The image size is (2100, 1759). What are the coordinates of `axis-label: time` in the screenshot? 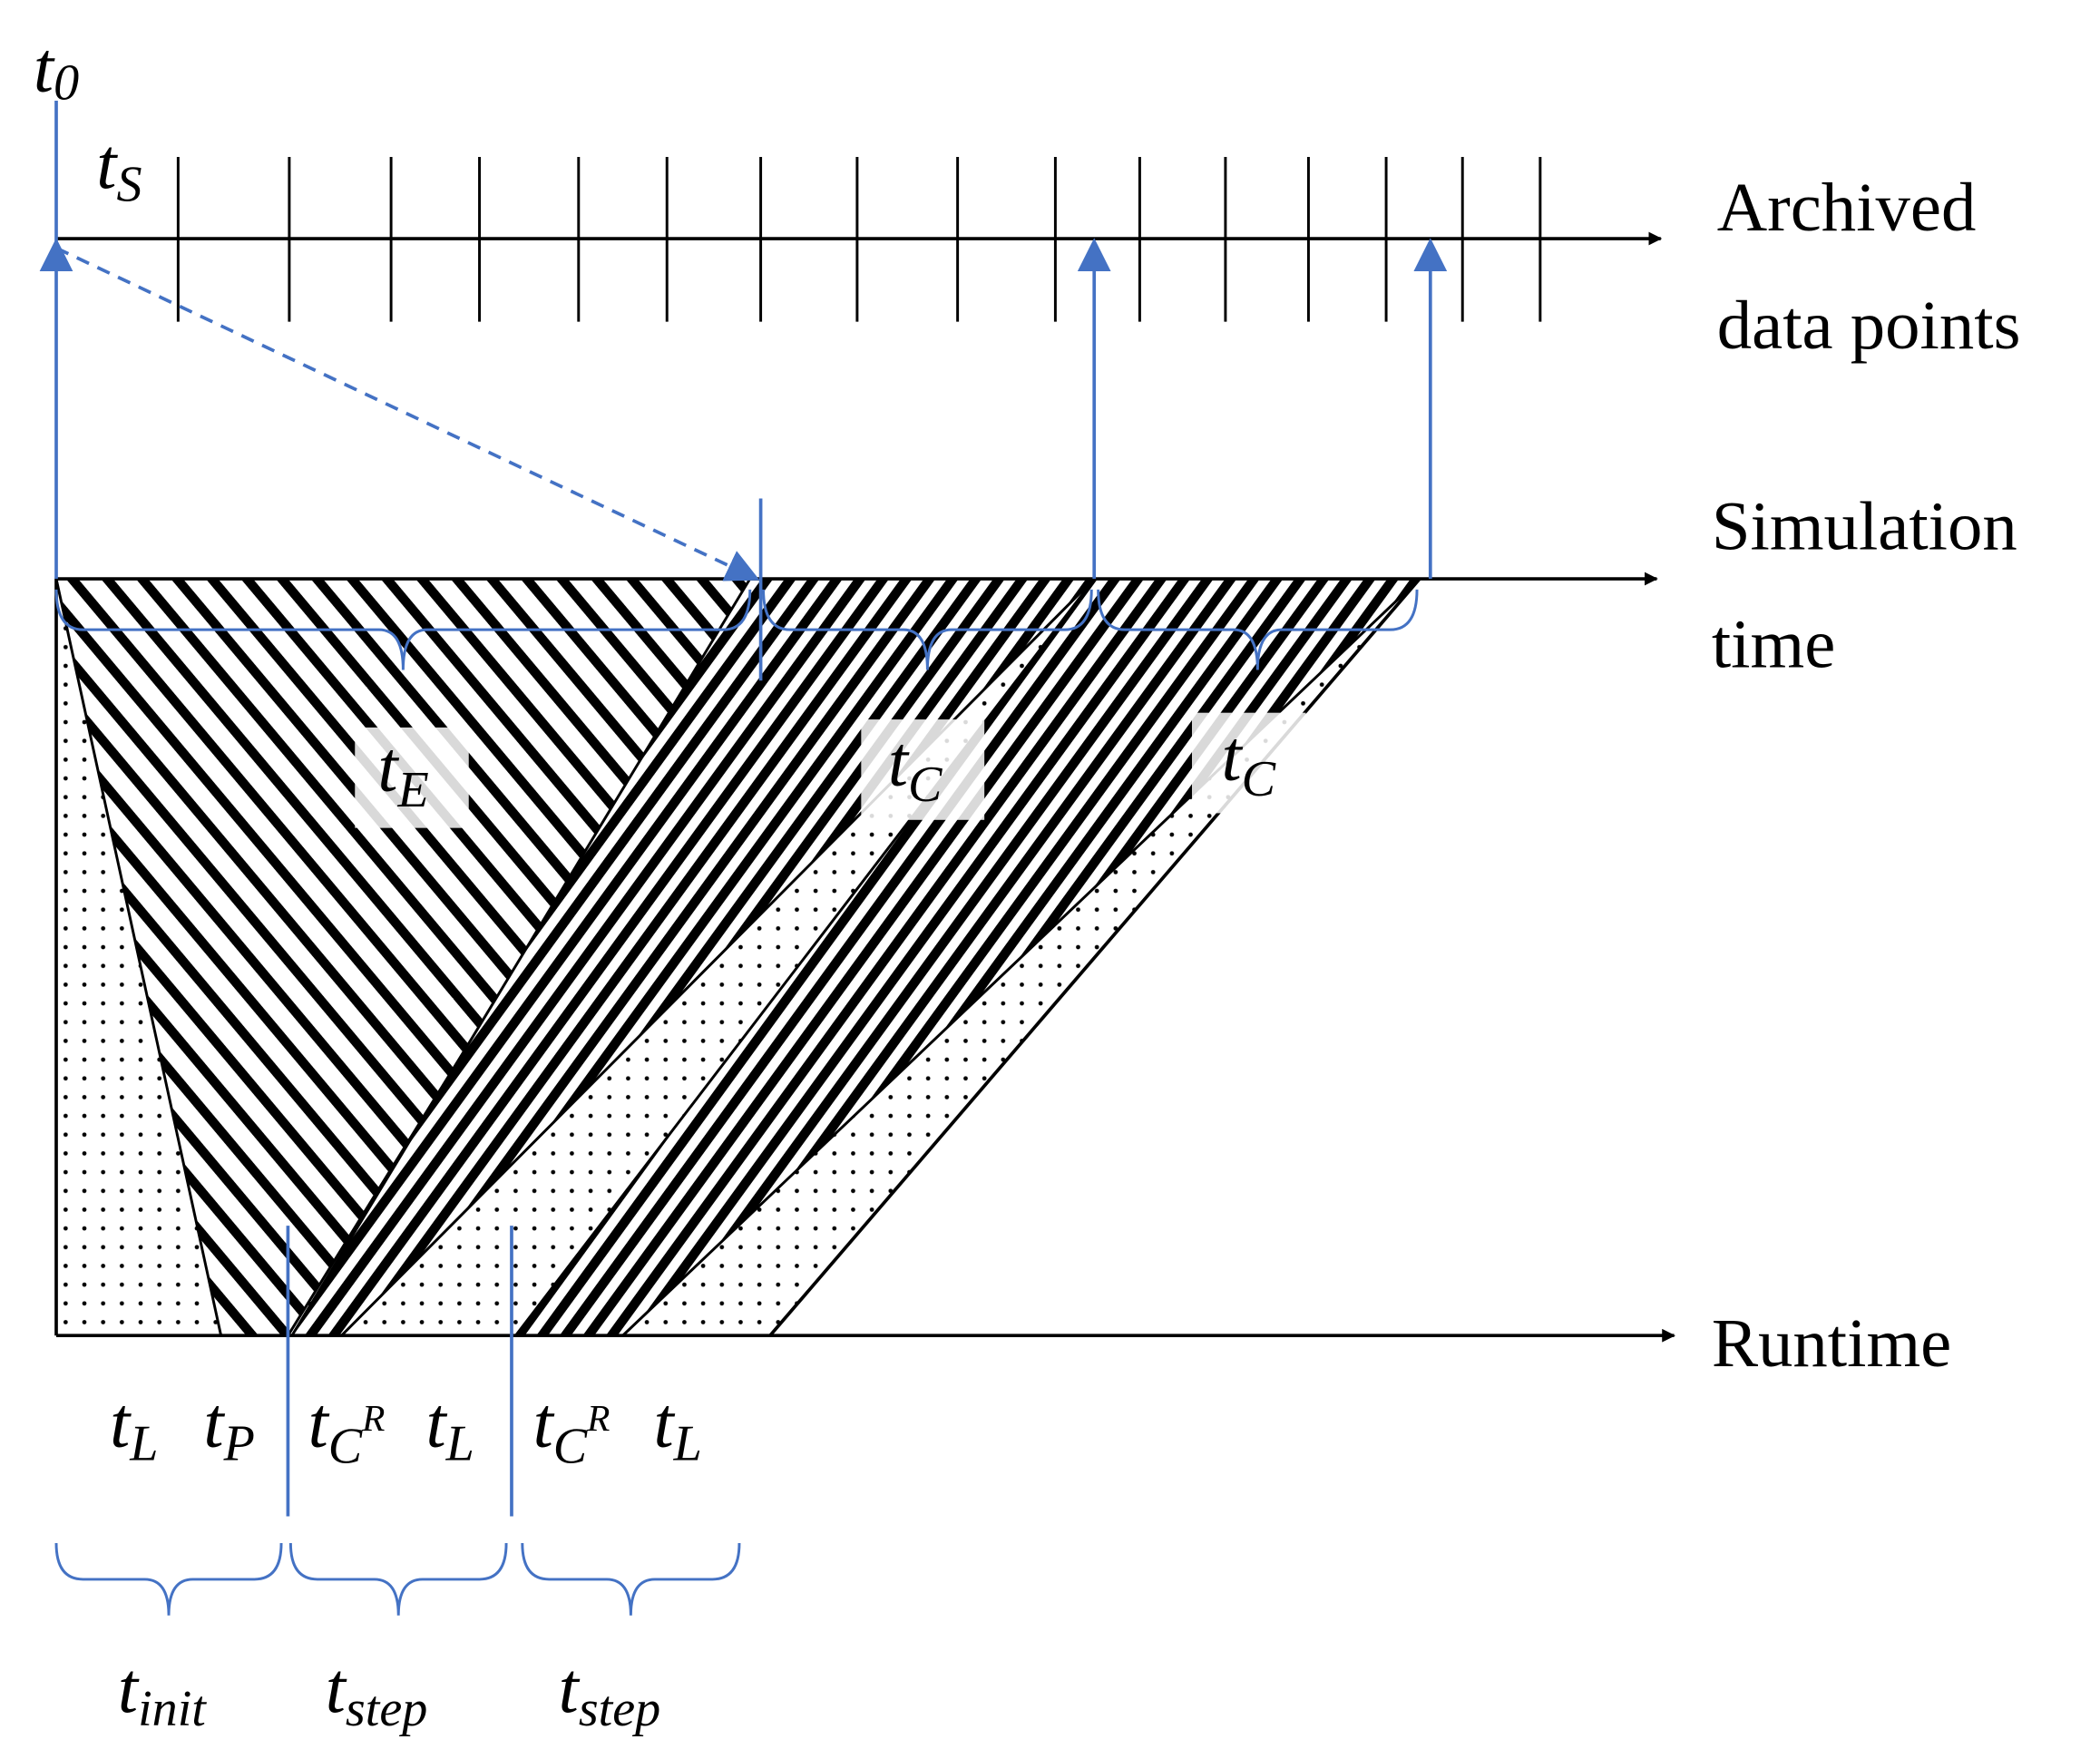 It's located at (1773, 643).